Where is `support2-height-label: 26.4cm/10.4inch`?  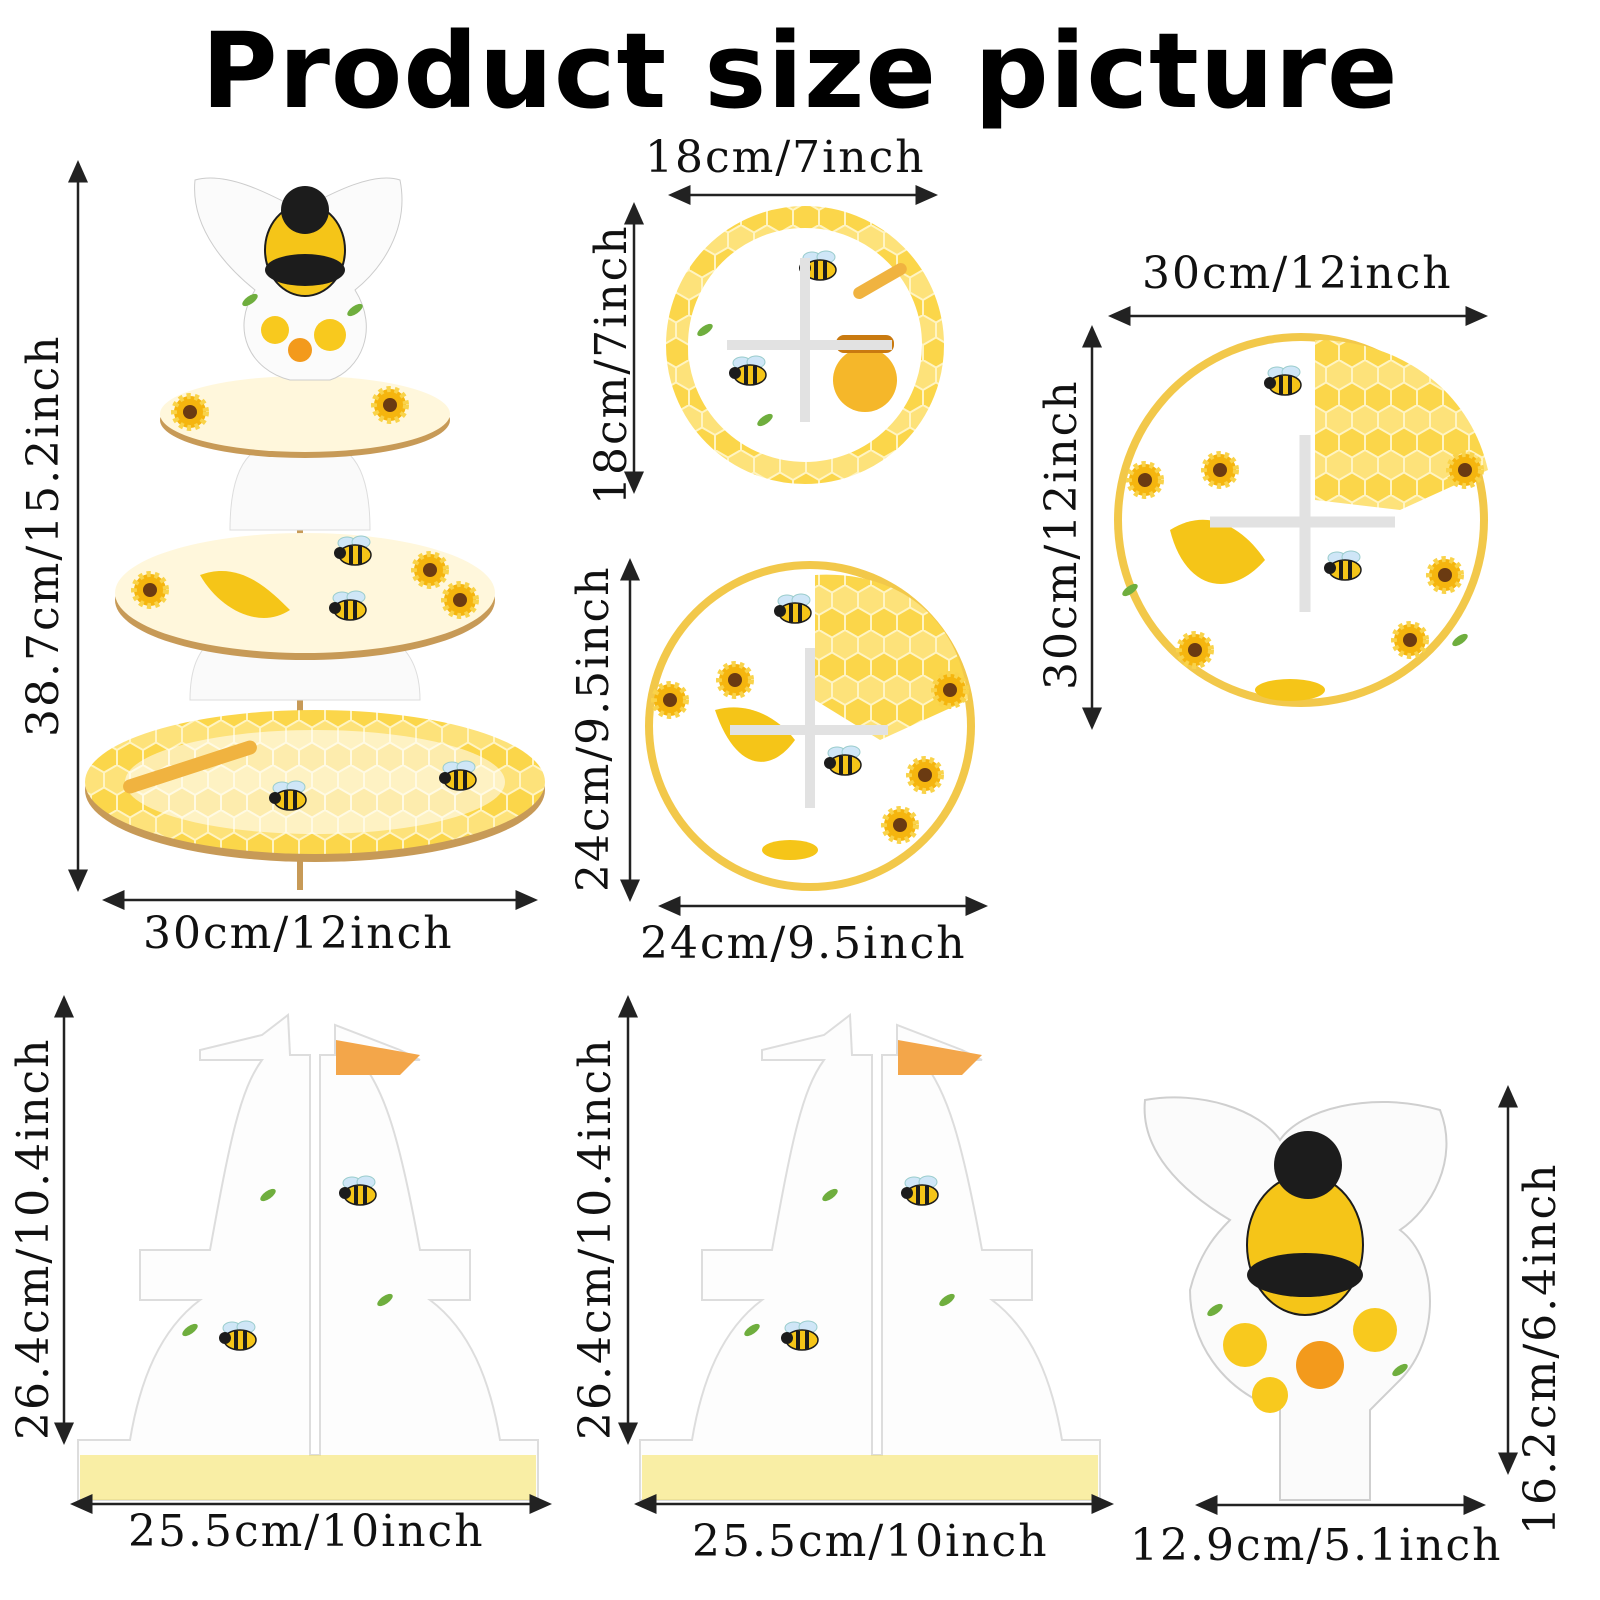
support2-height-label: 26.4cm/10.4inch is located at coordinates (595, 1238).